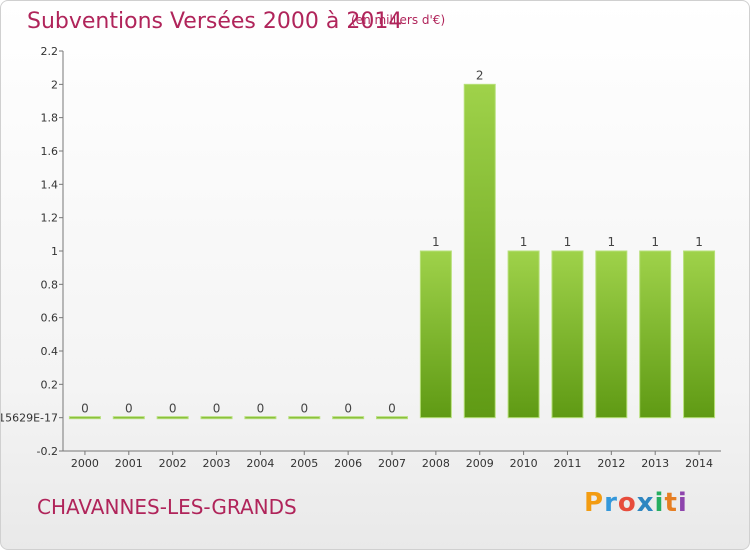 This screenshot has height=550, width=750. I want to click on chart-title: Subventions Versées 2000 à 2014, so click(215, 21).